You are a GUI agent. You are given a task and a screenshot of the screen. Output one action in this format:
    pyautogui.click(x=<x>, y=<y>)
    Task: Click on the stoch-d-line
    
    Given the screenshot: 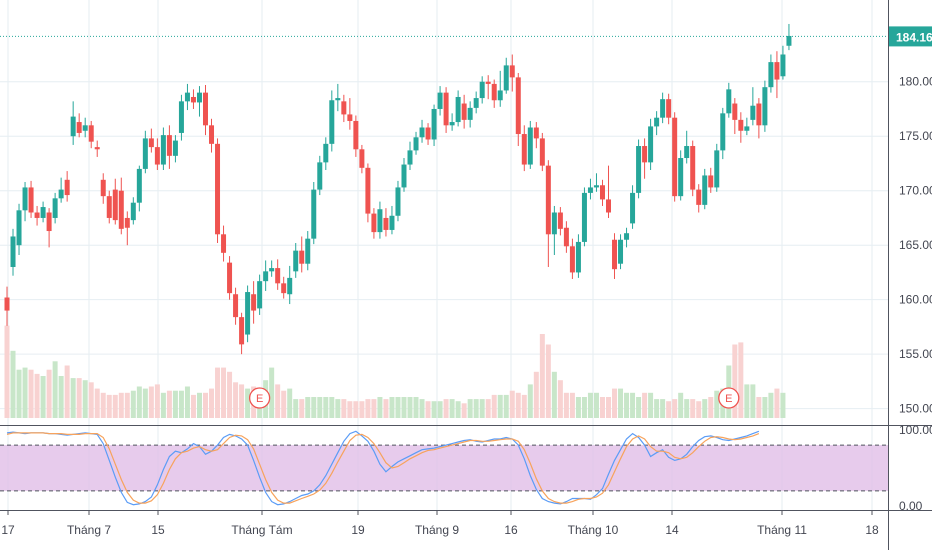 What is the action you would take?
    pyautogui.click(x=383, y=468)
    